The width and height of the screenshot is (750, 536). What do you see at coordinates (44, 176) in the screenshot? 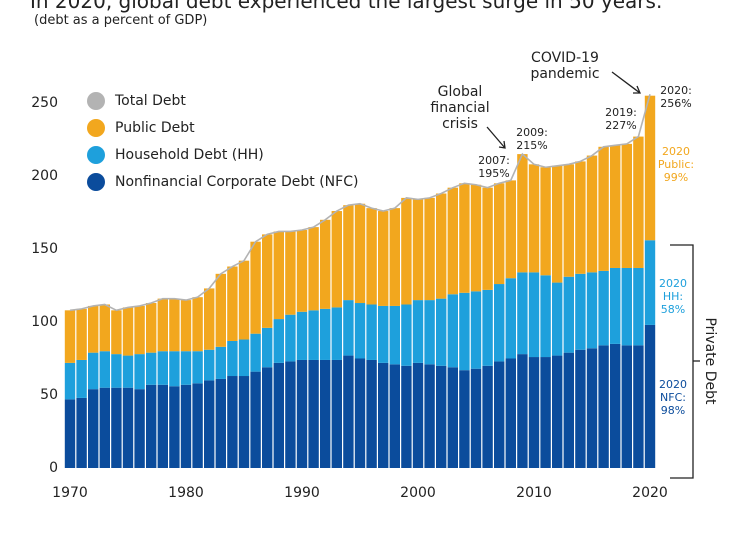
I see `y-tick-label: 200` at bounding box center [44, 176].